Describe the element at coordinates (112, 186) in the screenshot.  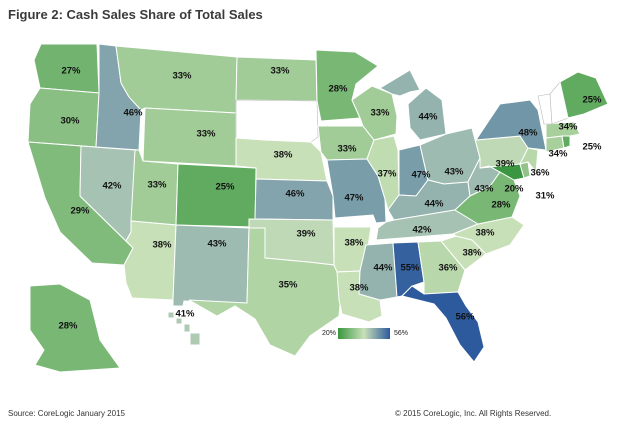
I see `state-label-nv: 42%` at that location.